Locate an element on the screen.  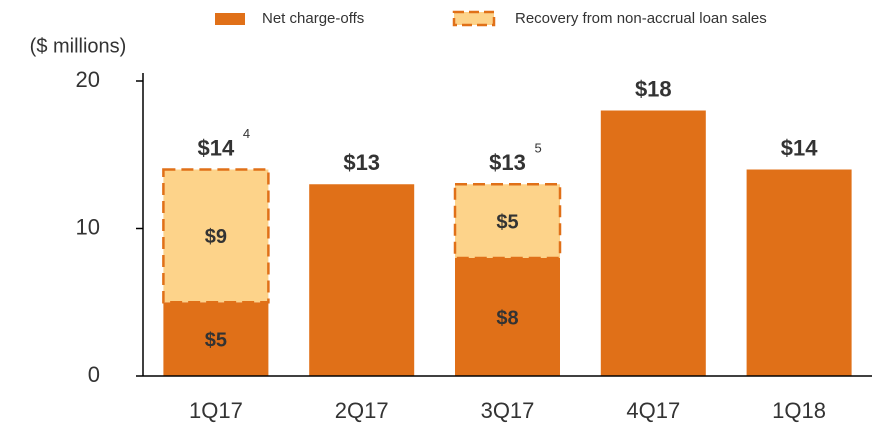
segment-label: $8 is located at coordinates (507, 318).